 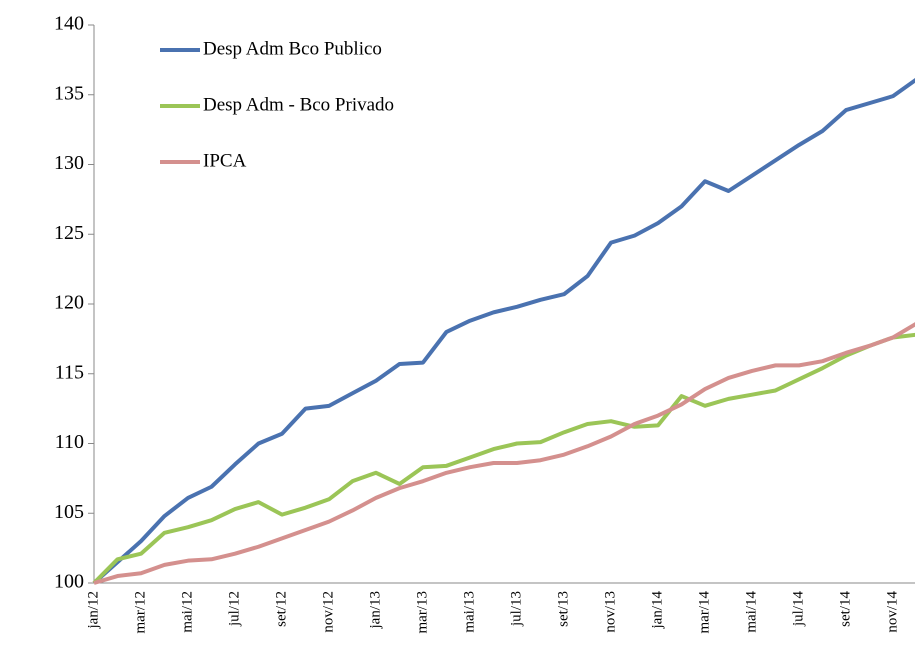 I want to click on x-tick-label: nov/14, so click(x=892, y=612).